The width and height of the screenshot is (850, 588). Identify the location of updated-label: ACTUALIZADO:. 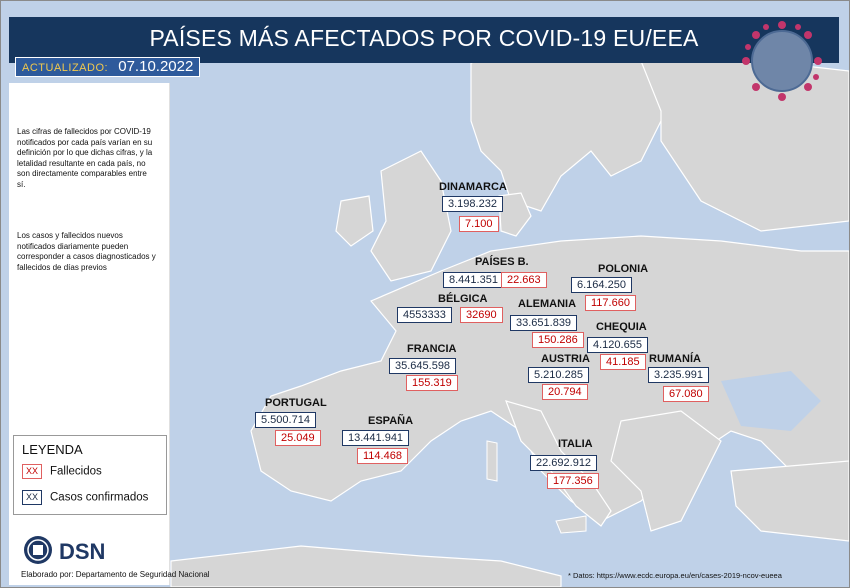
(65, 68).